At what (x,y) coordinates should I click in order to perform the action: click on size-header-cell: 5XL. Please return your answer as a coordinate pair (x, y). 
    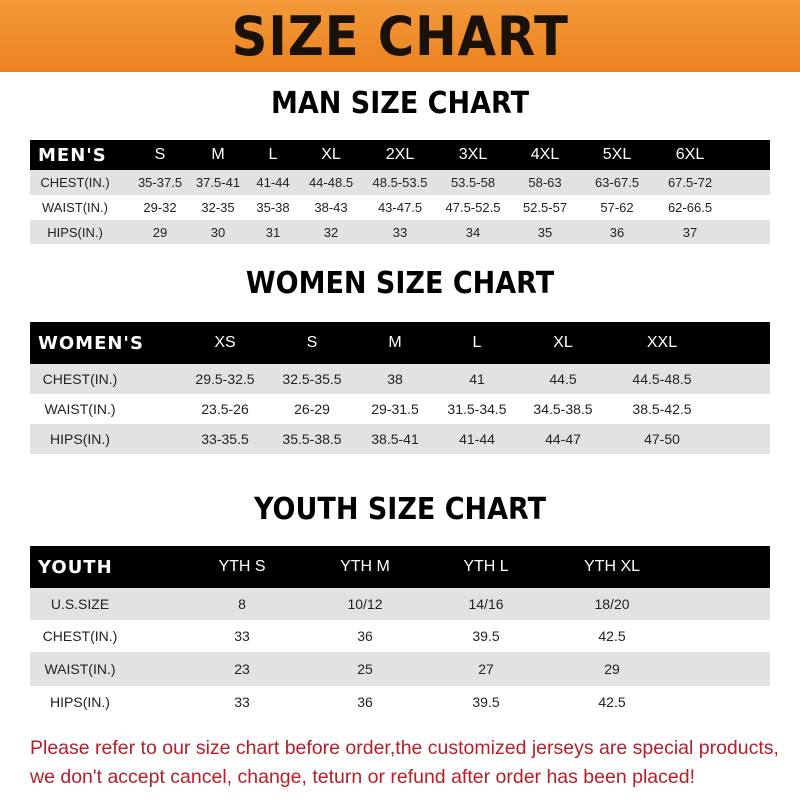
    Looking at the image, I should click on (617, 154).